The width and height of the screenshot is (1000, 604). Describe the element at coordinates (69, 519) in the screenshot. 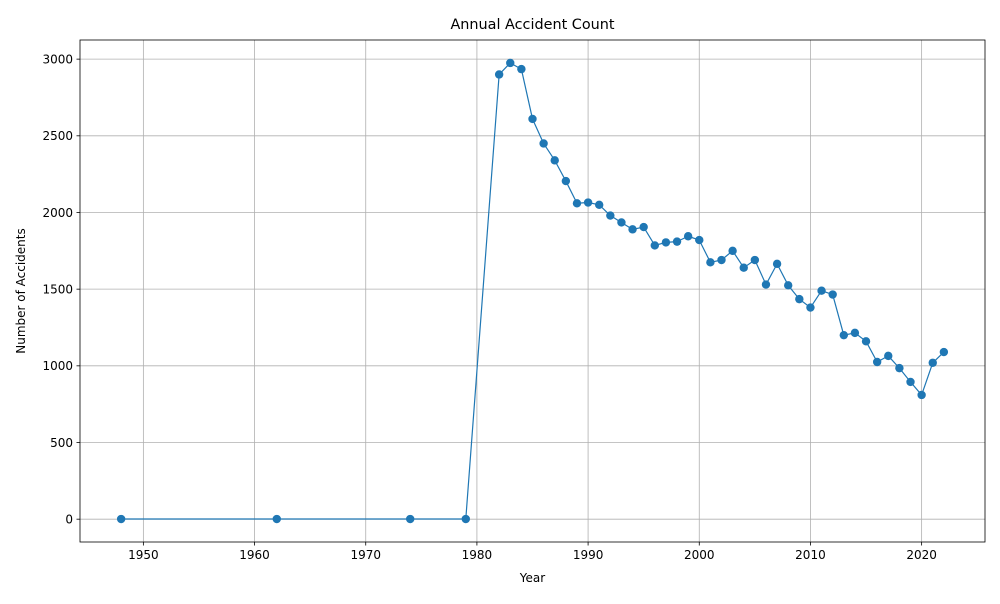

I see `y-tick-label: 0` at that location.